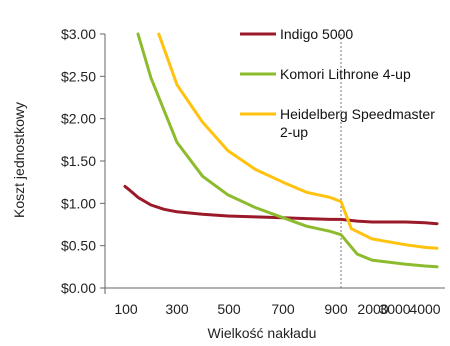 The image size is (450, 346). What do you see at coordinates (78, 288) in the screenshot?
I see `y-tick-label: $0.00` at bounding box center [78, 288].